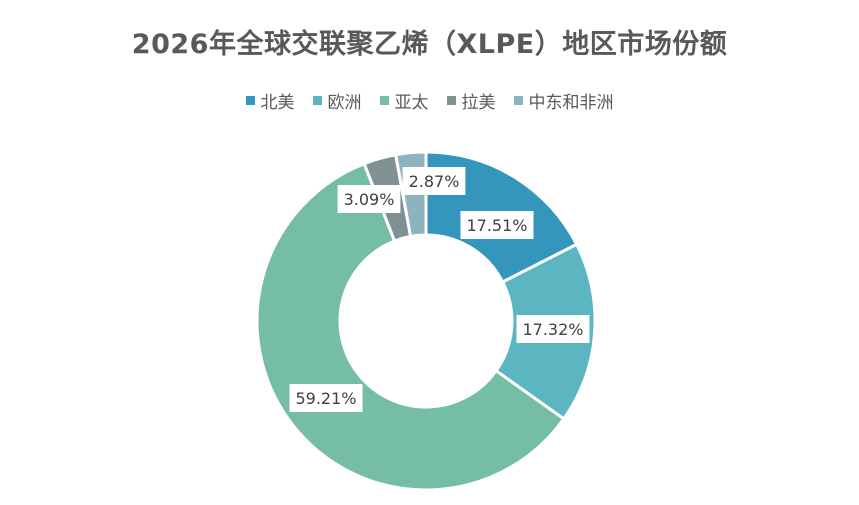 Image resolution: width=859 pixels, height=505 pixels. I want to click on legend-item-north-america: 北美, so click(270, 100).